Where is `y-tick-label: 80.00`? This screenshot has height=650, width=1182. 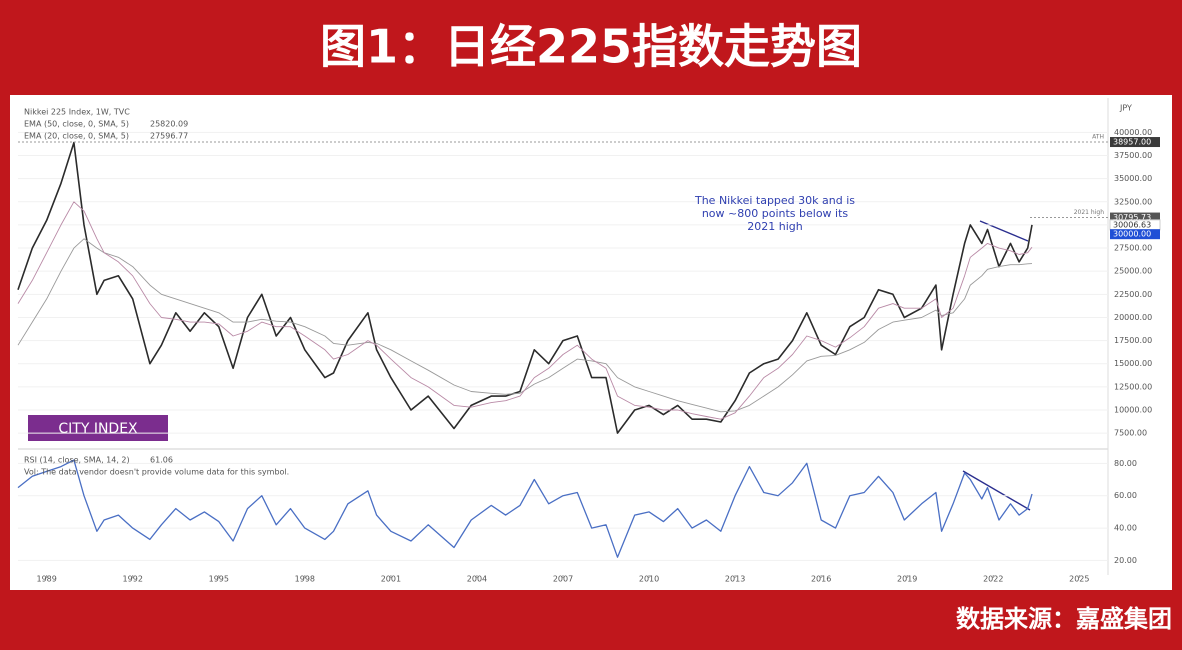 y-tick-label: 80.00 is located at coordinates (1125, 463).